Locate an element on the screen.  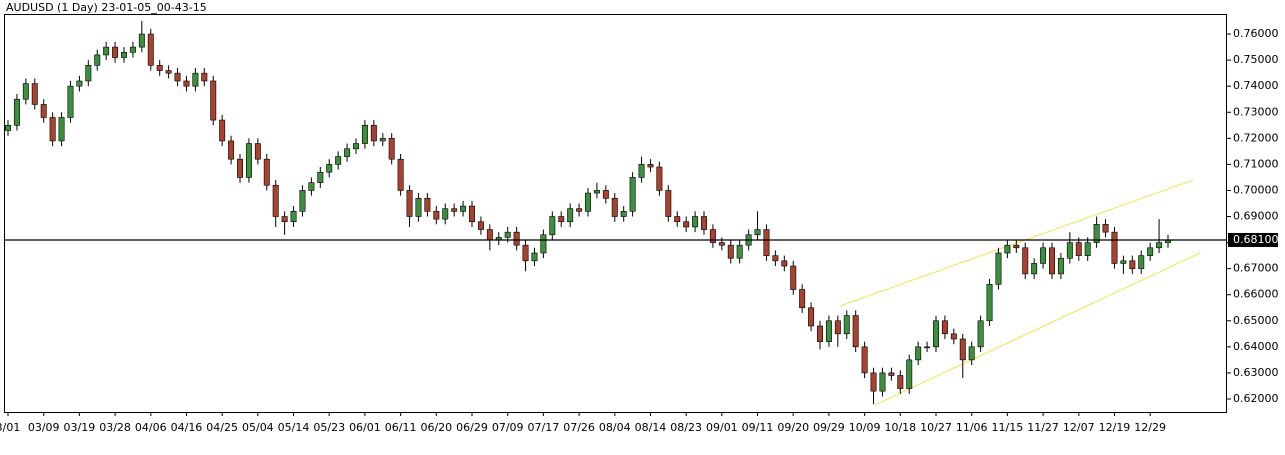
x-tick-label: 04/25 is located at coordinates (222, 427).